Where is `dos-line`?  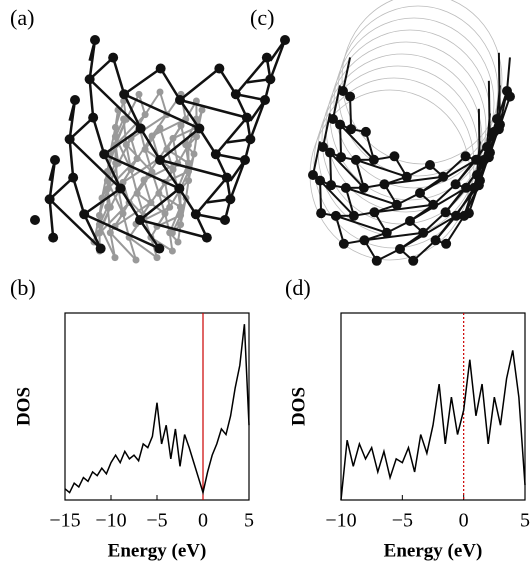
dos-line is located at coordinates (433, 425).